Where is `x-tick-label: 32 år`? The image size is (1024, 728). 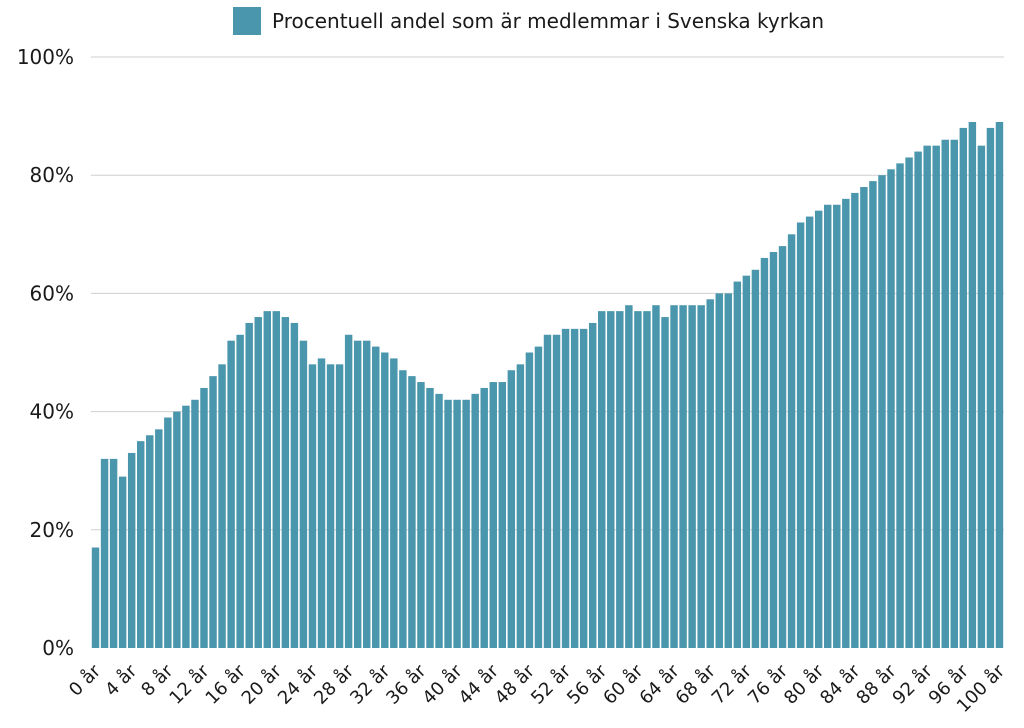
x-tick-label: 32 år is located at coordinates (370, 684).